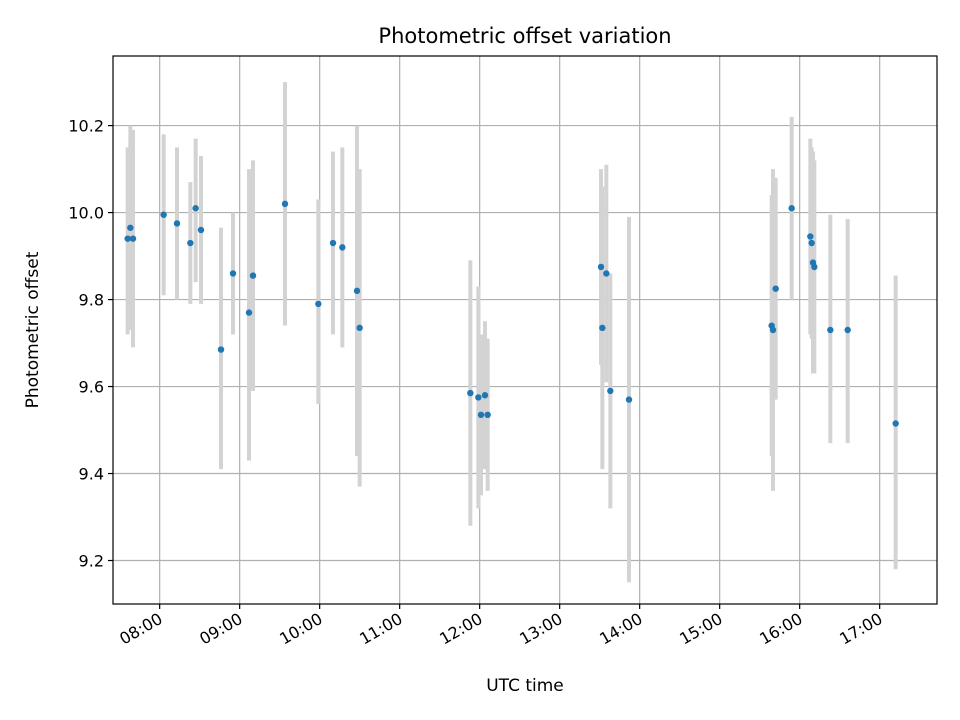 Image resolution: width=960 pixels, height=720 pixels. I want to click on x-axis-title: UTC time, so click(525, 686).